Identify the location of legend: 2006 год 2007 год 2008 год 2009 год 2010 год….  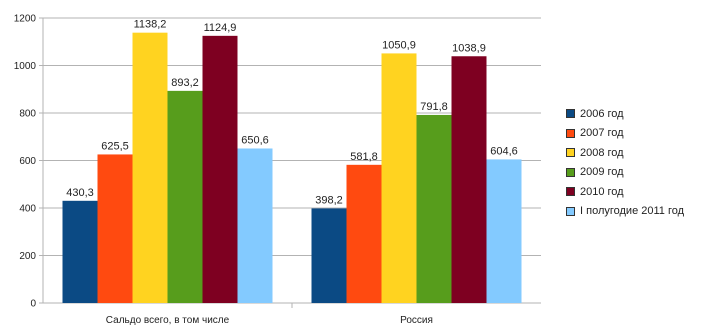
(625, 162).